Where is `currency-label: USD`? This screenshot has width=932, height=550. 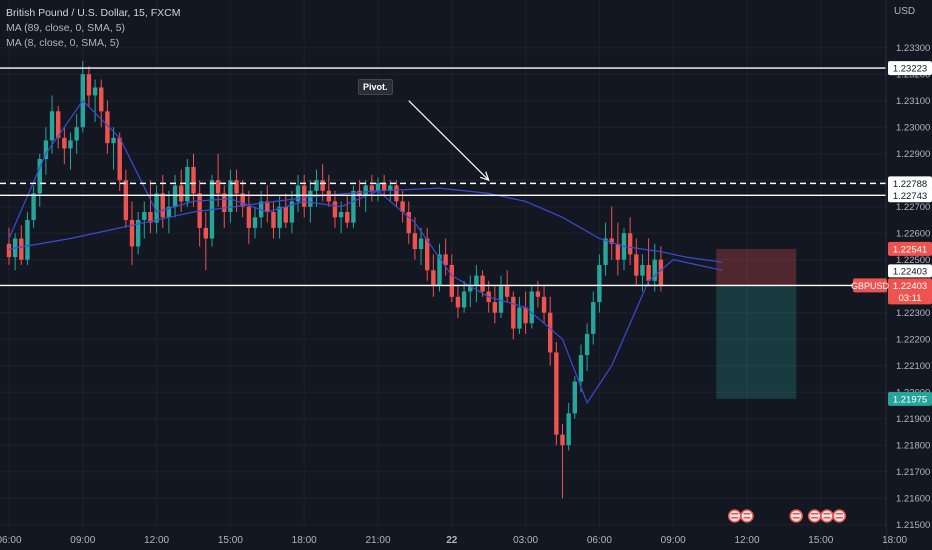
currency-label: USD is located at coordinates (905, 11).